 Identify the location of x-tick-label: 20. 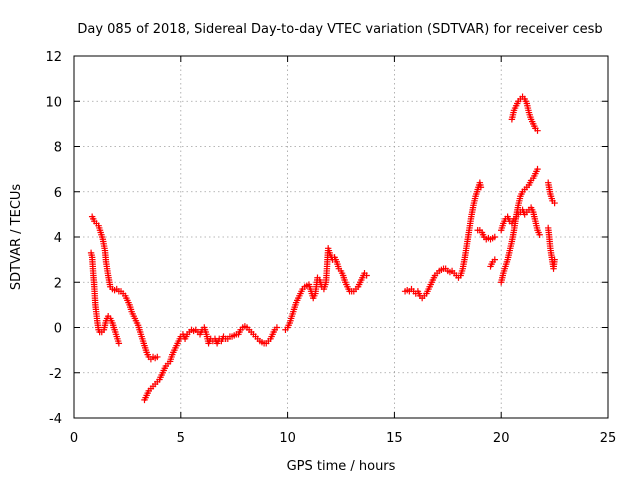
(501, 438).